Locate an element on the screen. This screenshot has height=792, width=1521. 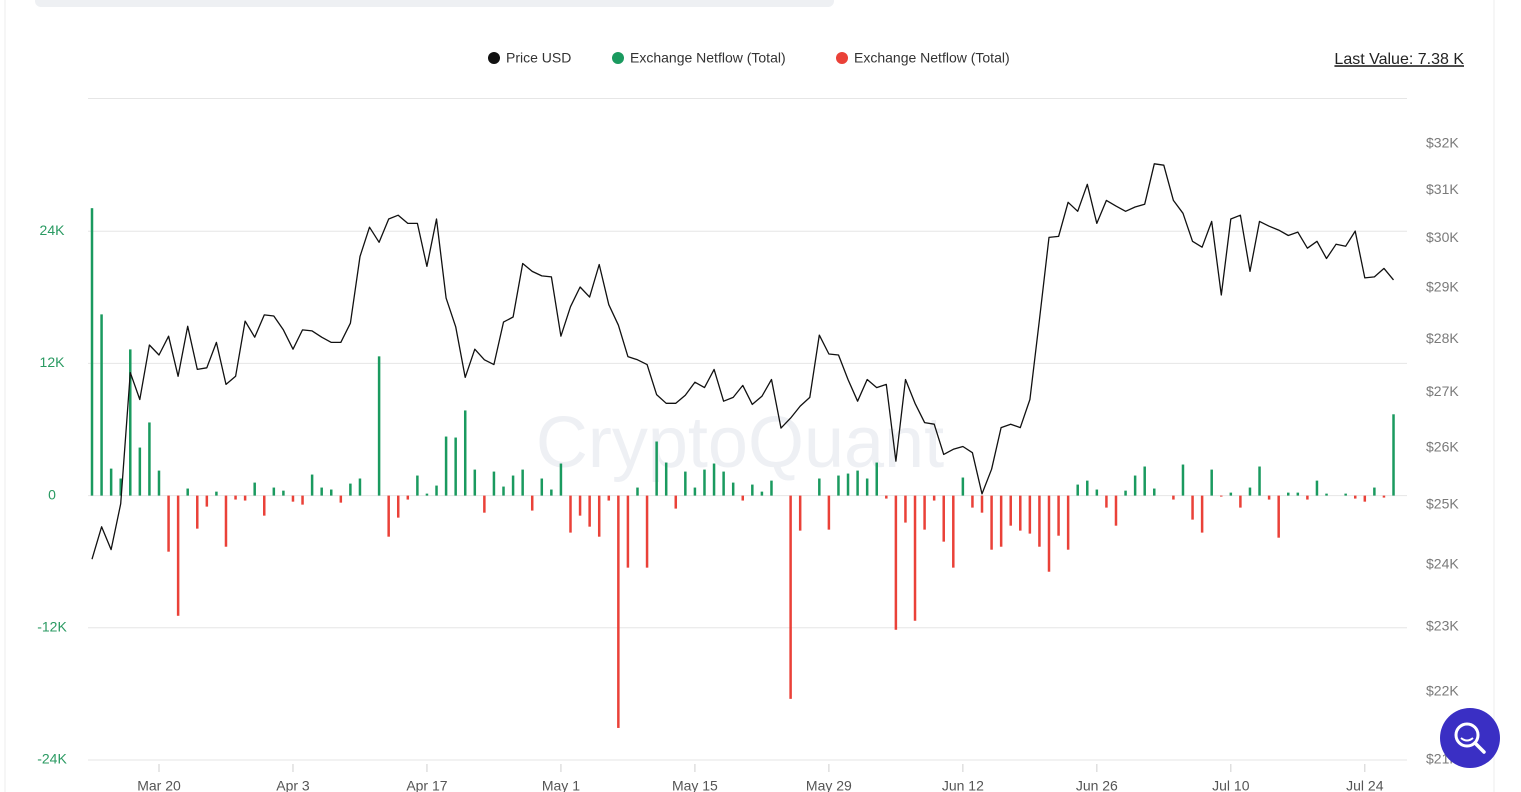
chat-circle is located at coordinates (1470, 738).